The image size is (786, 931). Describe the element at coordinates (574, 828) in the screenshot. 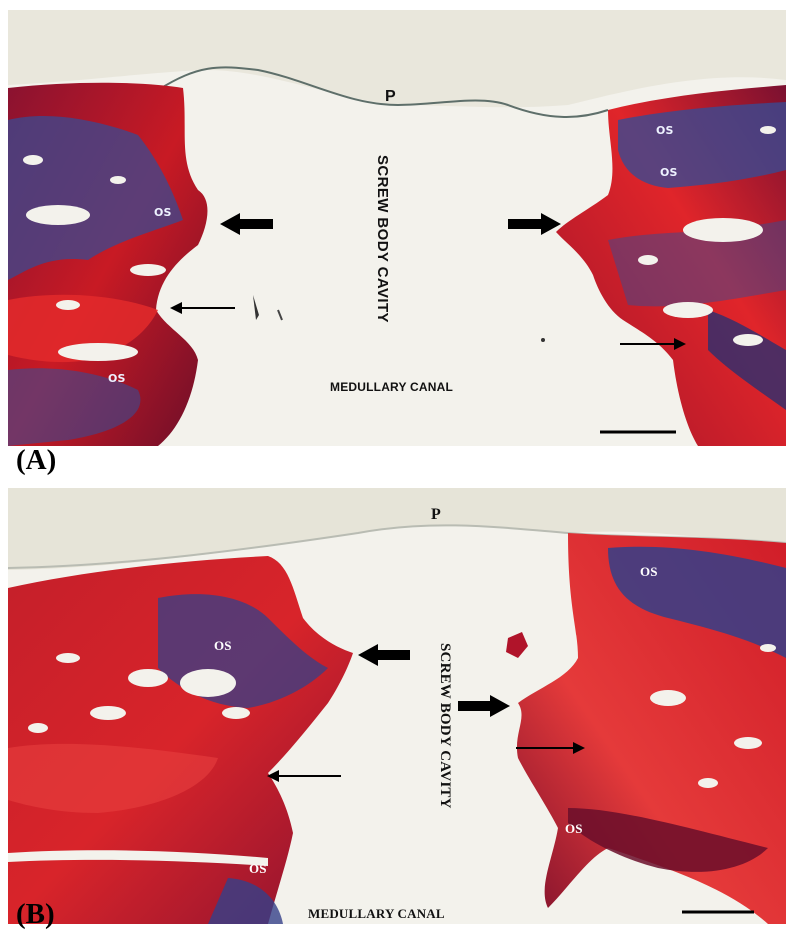

I see `os-label-right-lower: OS` at that location.